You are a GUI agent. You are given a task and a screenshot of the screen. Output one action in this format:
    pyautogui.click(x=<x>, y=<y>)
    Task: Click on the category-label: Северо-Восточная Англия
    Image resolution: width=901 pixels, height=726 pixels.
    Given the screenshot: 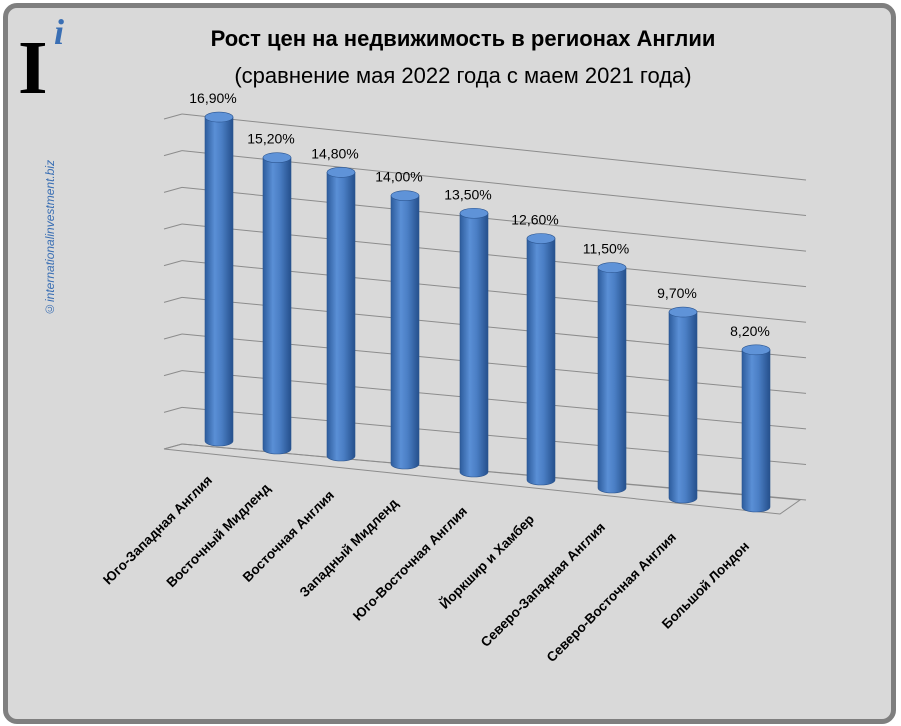 What is the action you would take?
    pyautogui.click(x=611, y=597)
    